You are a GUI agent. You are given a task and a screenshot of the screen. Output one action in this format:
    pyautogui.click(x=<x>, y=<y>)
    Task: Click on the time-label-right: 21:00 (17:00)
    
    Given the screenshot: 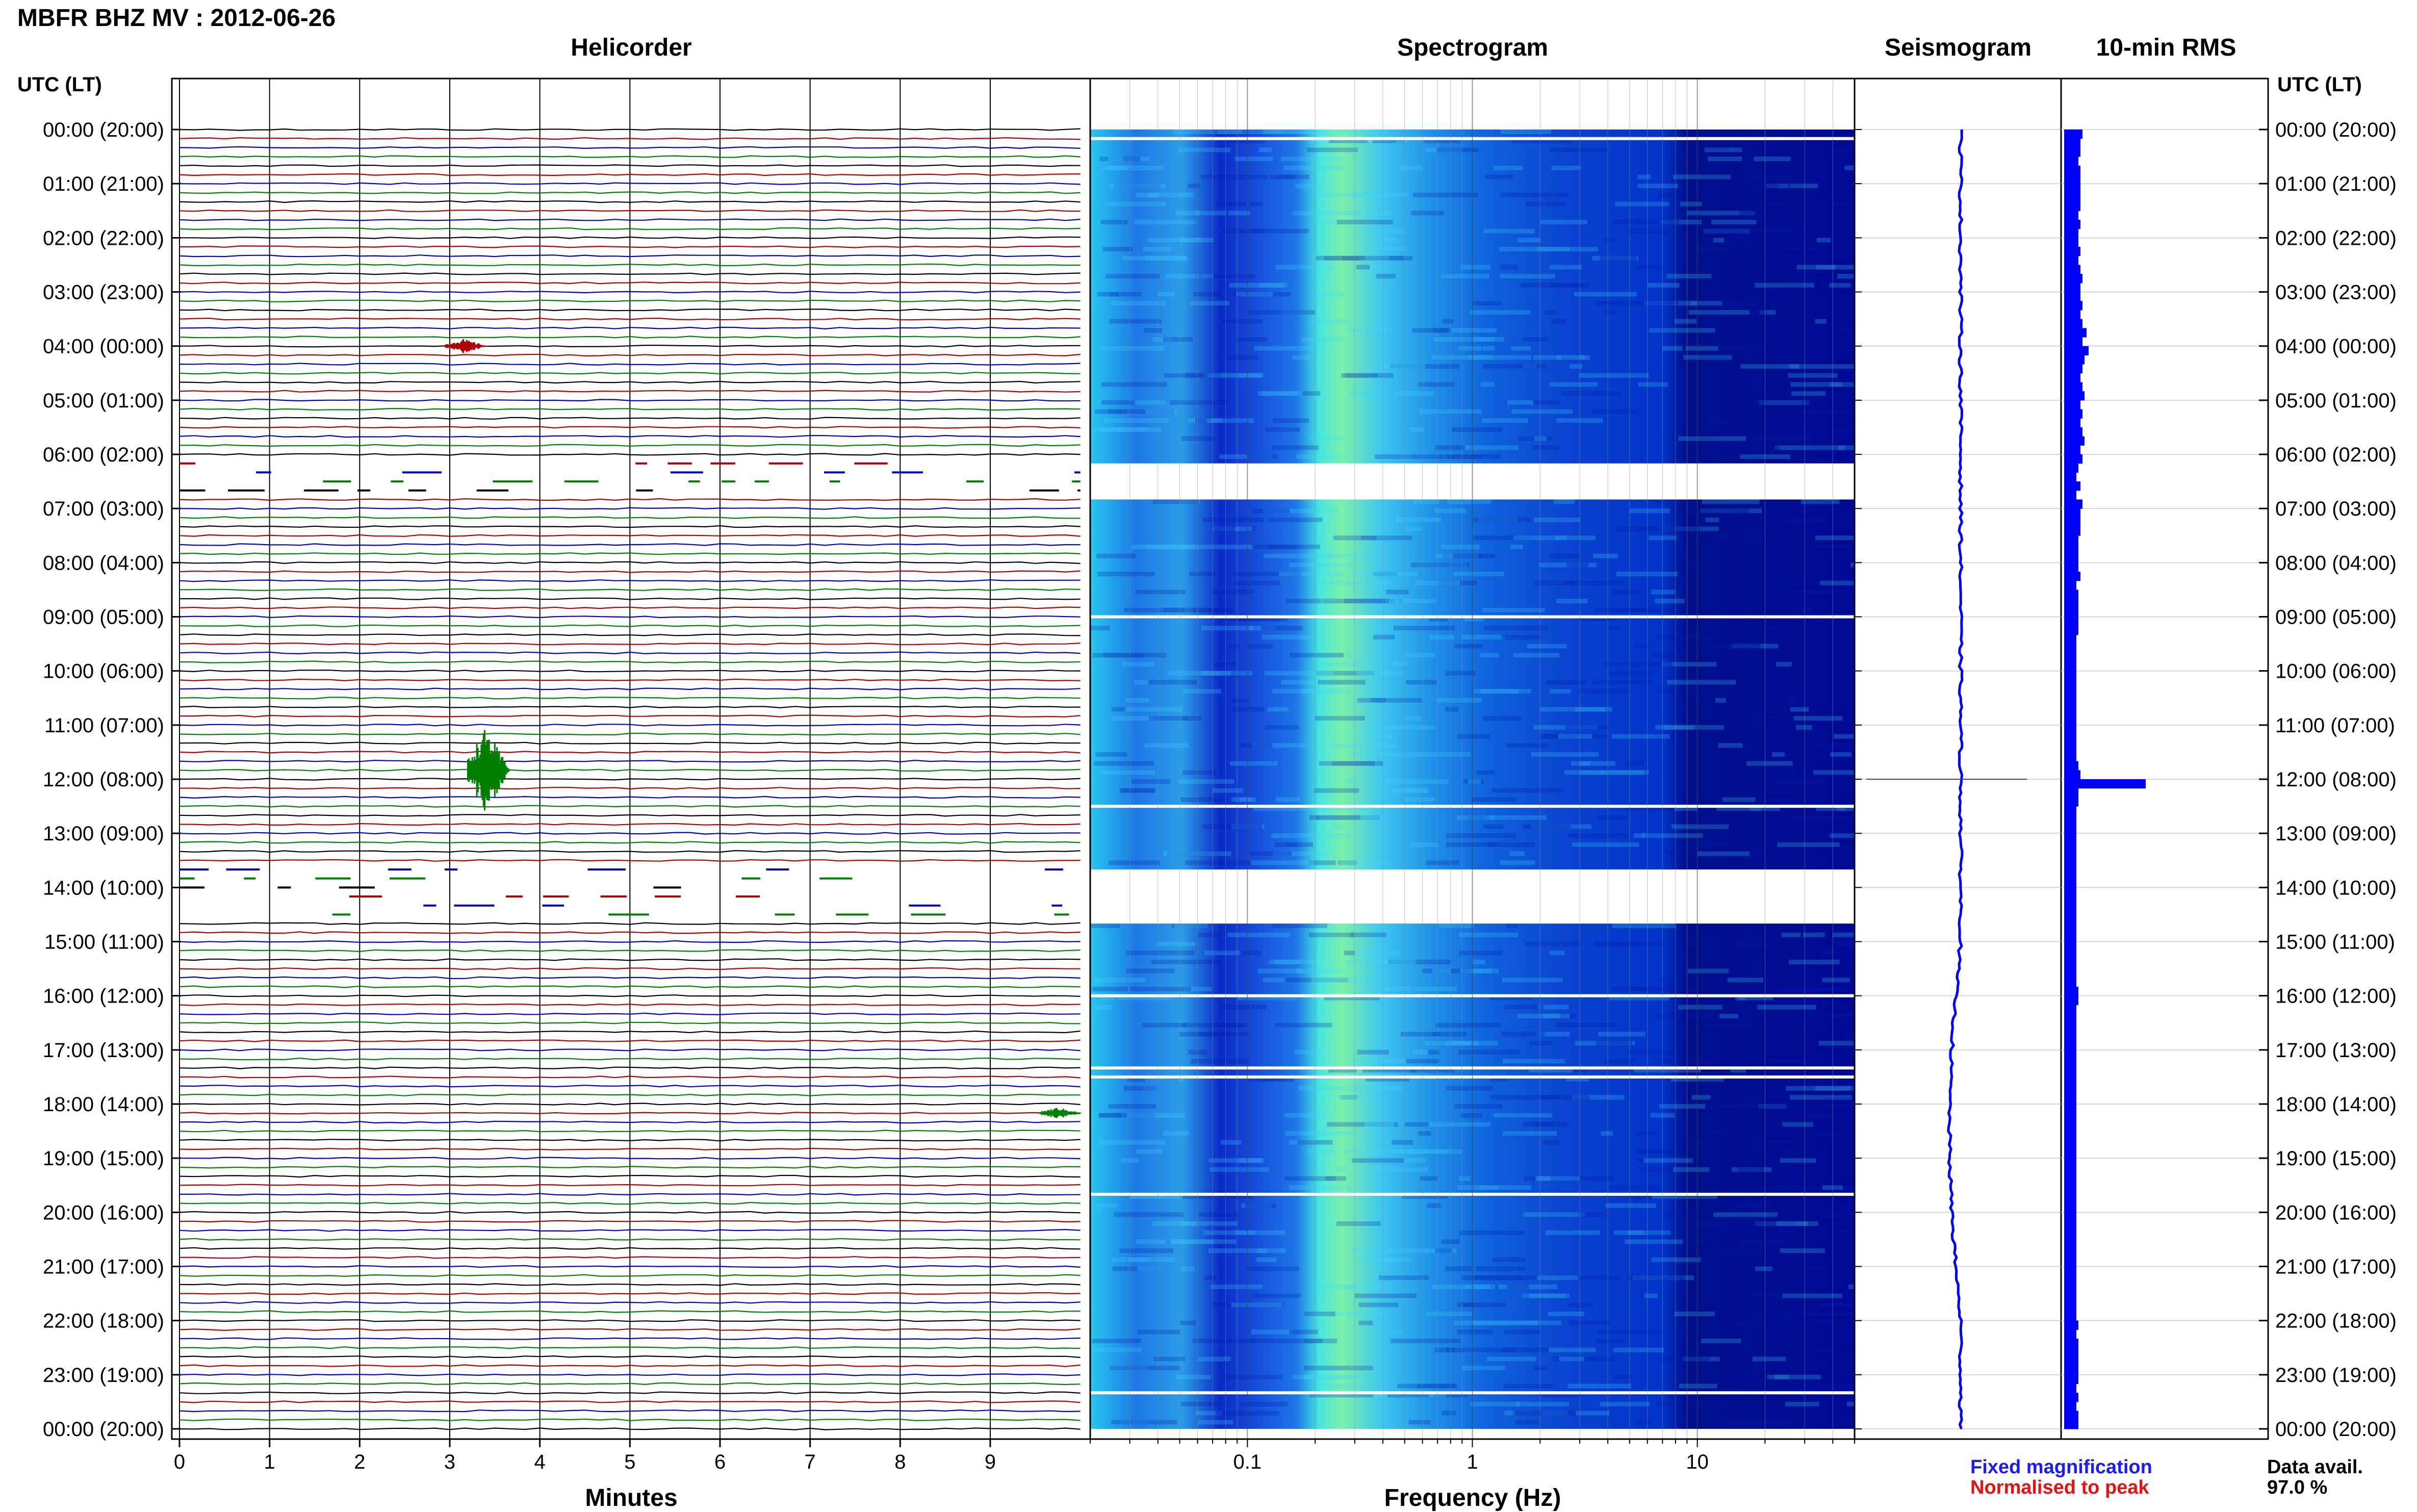 What is the action you would take?
    pyautogui.click(x=2336, y=1267)
    